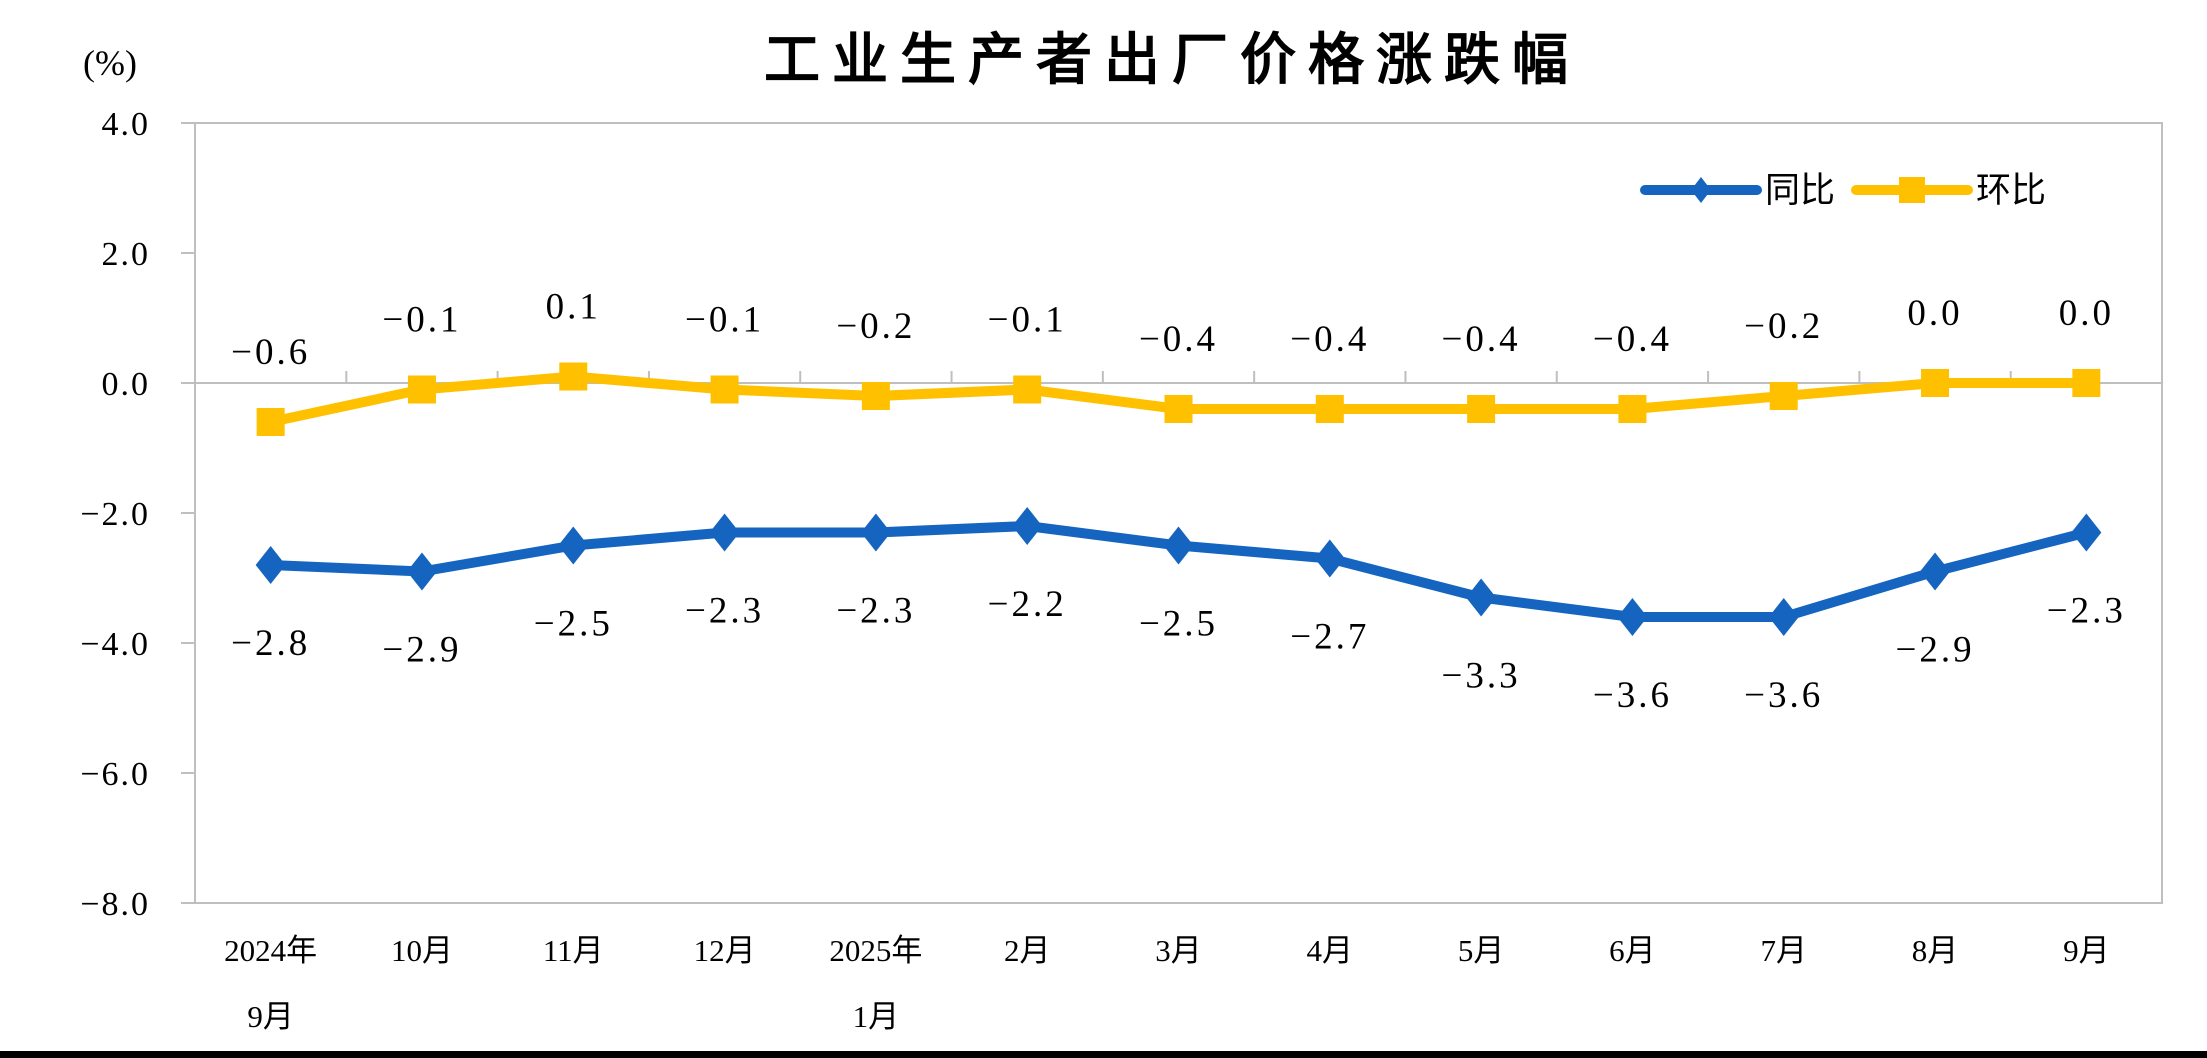 The image size is (2207, 1058). What do you see at coordinates (1948, 190) in the screenshot?
I see `legend-item-mom: 环比` at bounding box center [1948, 190].